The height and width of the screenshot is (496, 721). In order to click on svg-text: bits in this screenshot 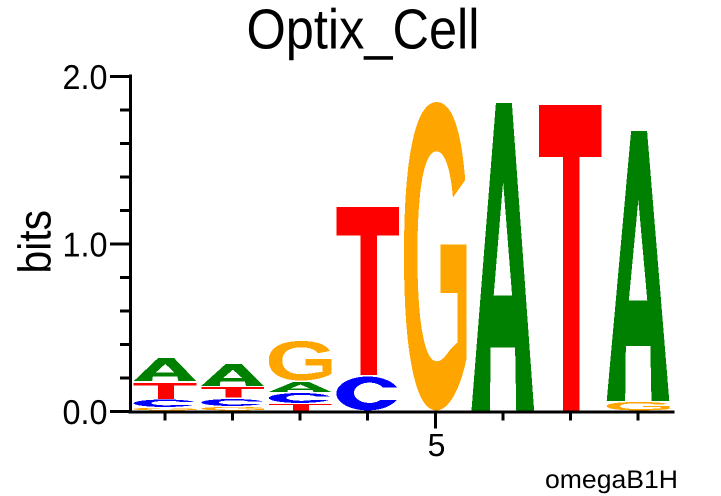, I will do `click(35, 242)`.